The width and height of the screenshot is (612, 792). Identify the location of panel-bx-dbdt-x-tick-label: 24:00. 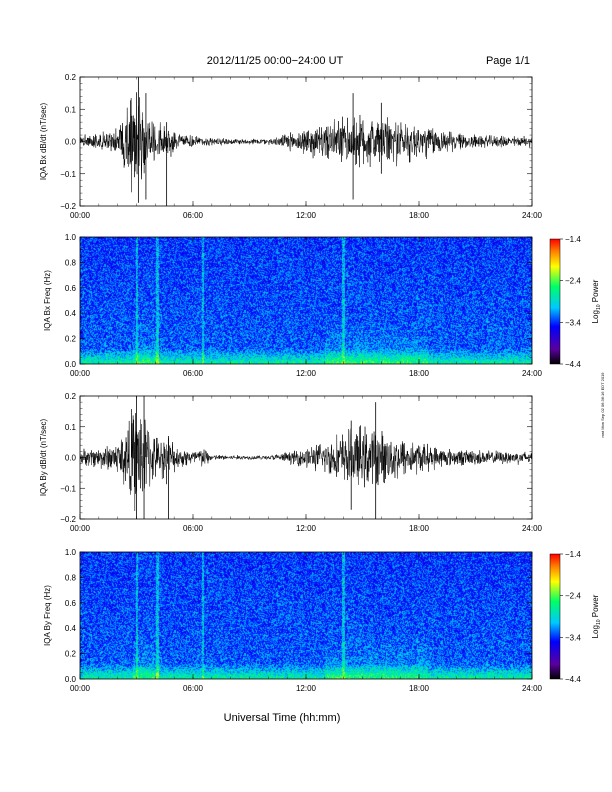
(532, 215).